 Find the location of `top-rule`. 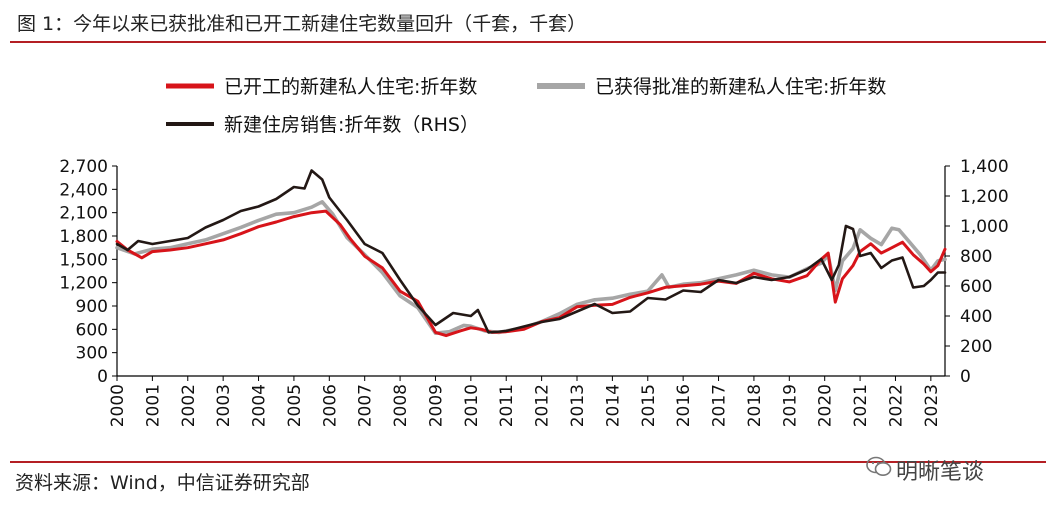

top-rule is located at coordinates (528, 42).